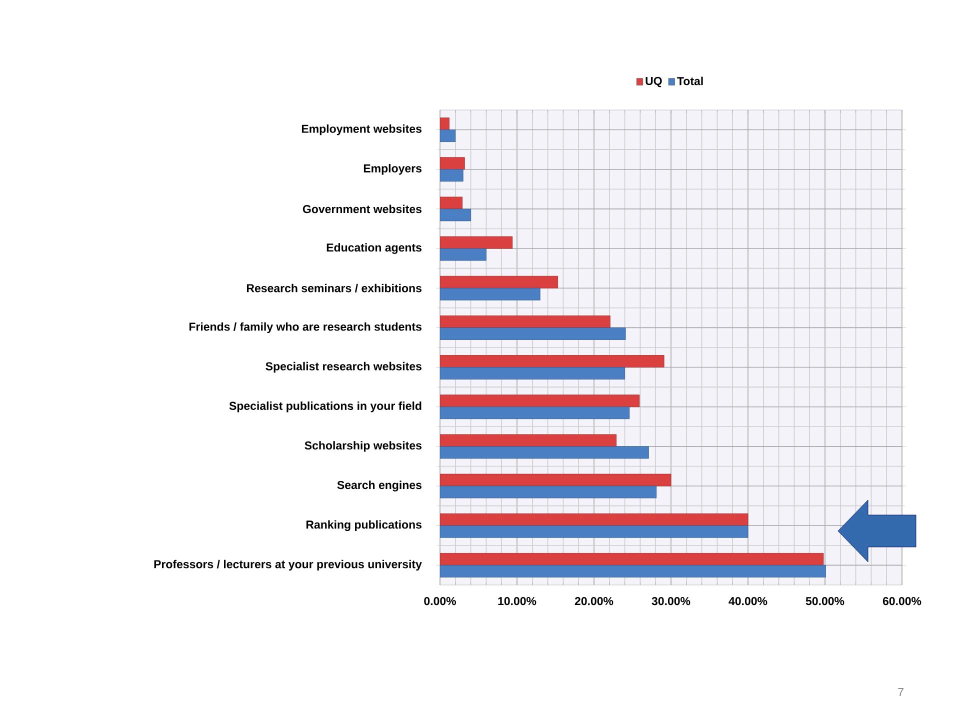 The width and height of the screenshot is (963, 722). Describe the element at coordinates (362, 130) in the screenshot. I see `y-tick-label: Employment websites` at that location.